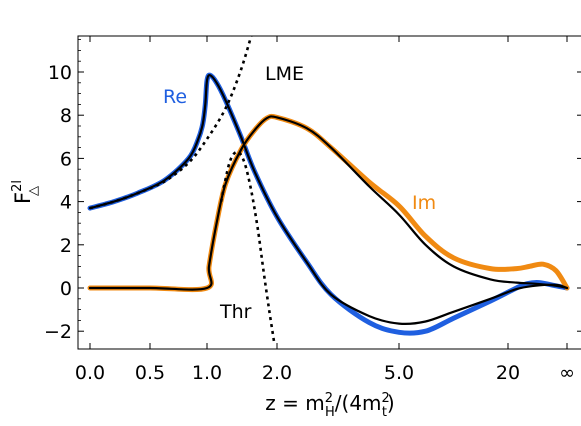  What do you see at coordinates (399, 373) in the screenshot?
I see `x-tick-label: 5.0` at bounding box center [399, 373].